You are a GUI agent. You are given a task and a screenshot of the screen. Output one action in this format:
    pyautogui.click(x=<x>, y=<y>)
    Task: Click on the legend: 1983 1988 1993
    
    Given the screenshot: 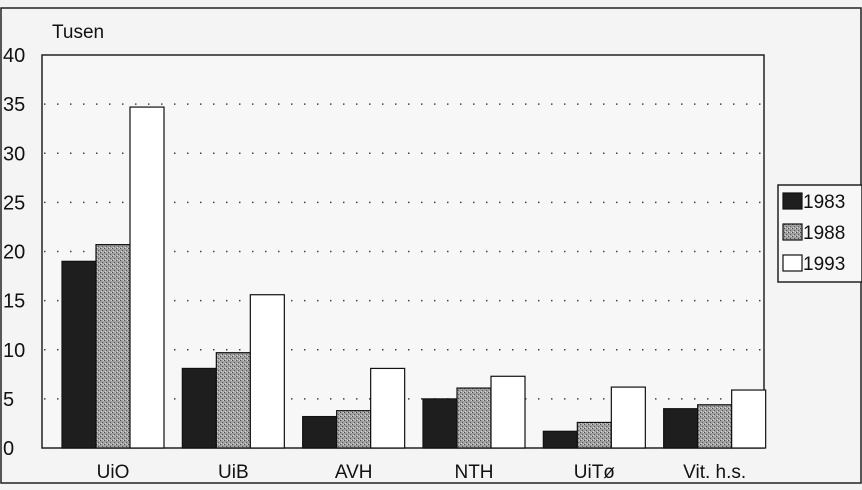 What is the action you would take?
    pyautogui.click(x=813, y=233)
    